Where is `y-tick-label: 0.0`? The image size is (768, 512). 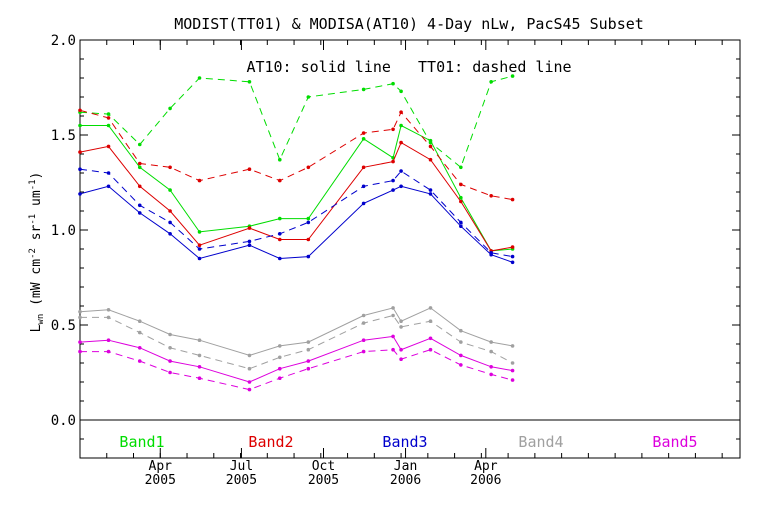
y-tick-label: 0.0 is located at coordinates (63, 421).